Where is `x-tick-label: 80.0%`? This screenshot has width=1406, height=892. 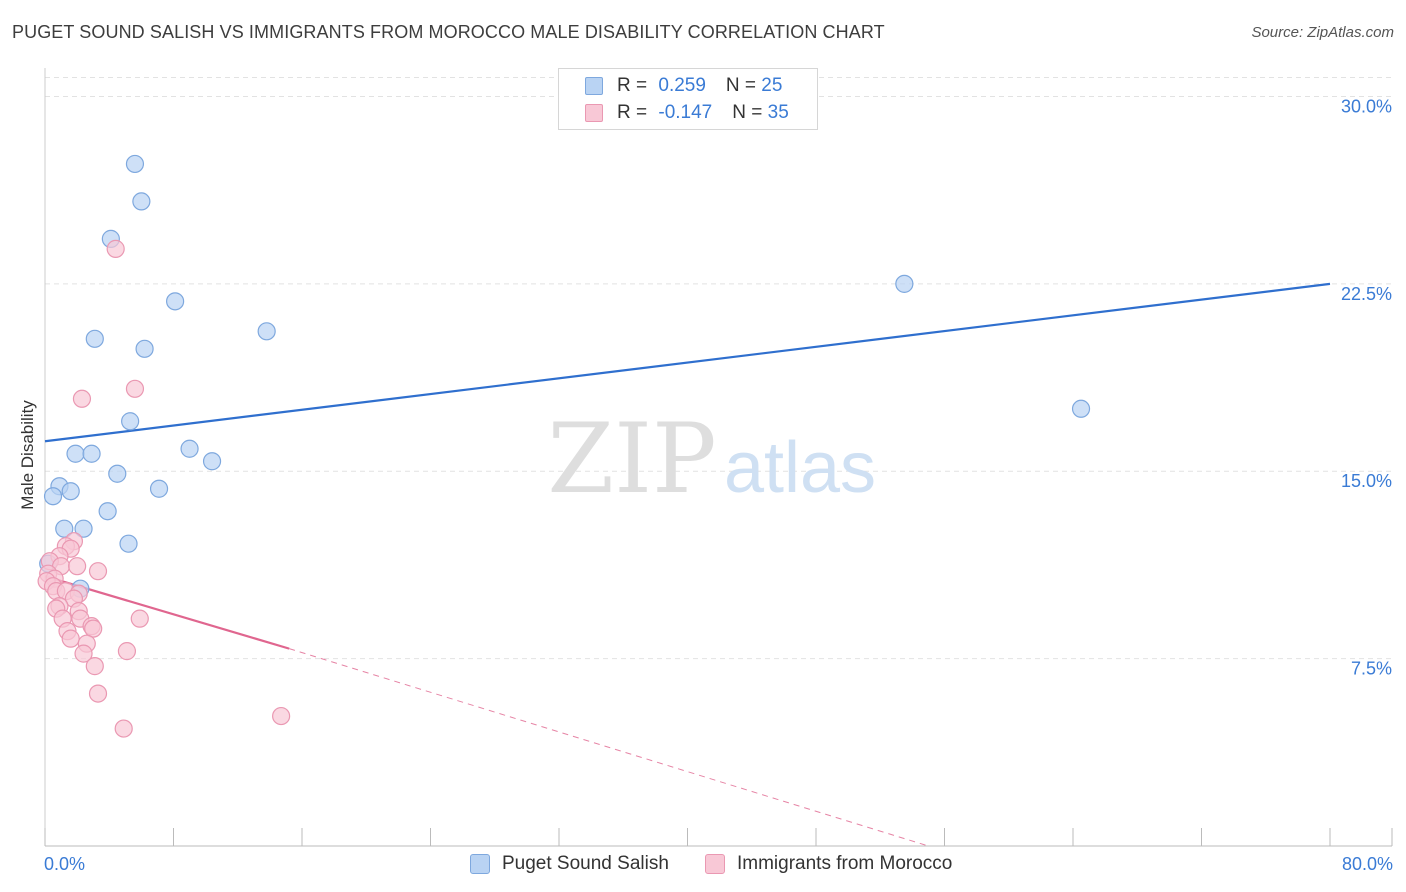
x-tick-label: 80.0% is located at coordinates (1367, 864).